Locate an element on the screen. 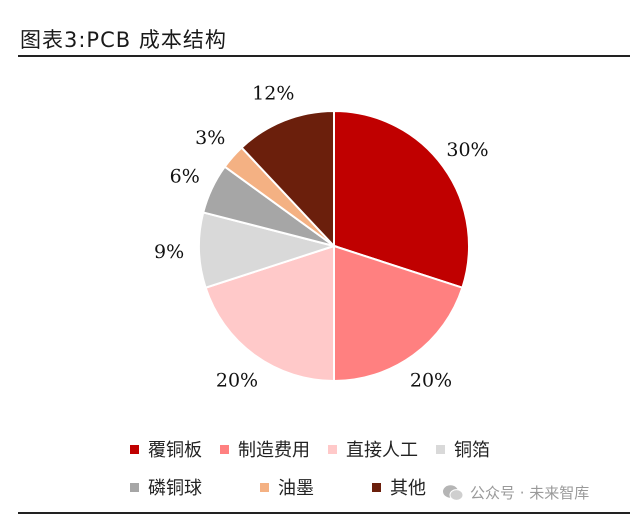 This screenshot has width=640, height=522. legend-label: 其他 is located at coordinates (408, 488).